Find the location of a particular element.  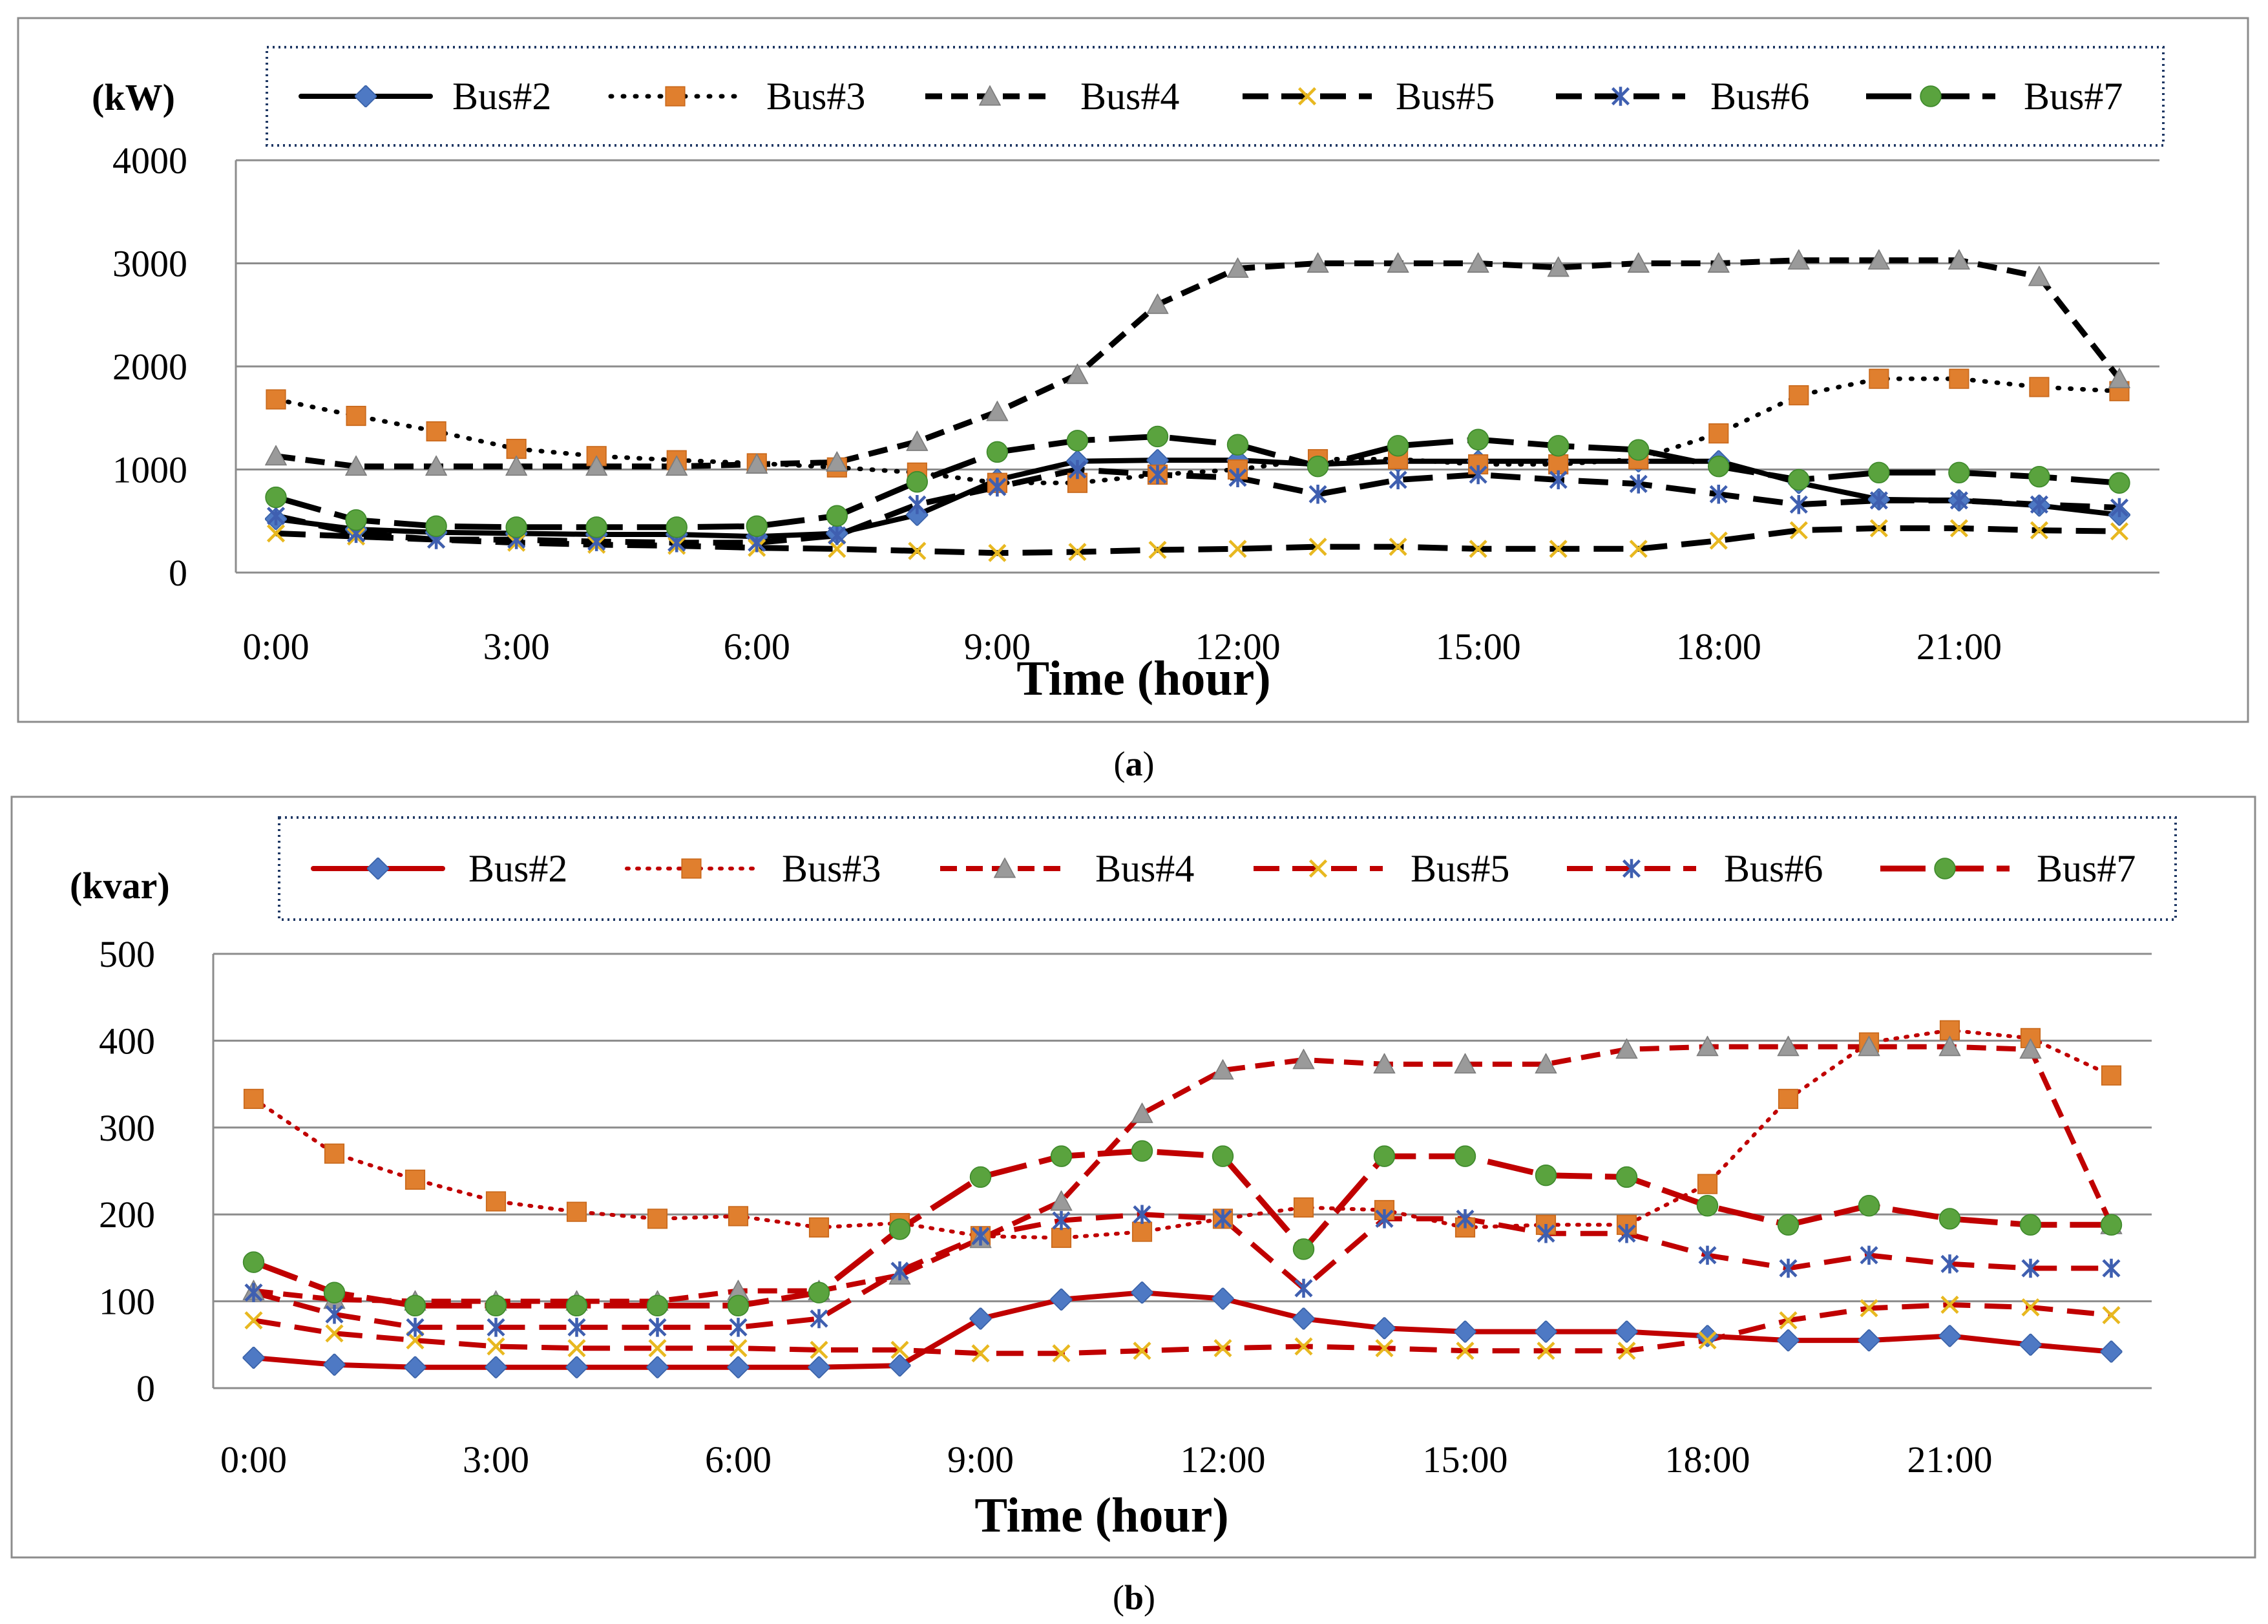

panel-b-legend-box is located at coordinates (1227, 868).